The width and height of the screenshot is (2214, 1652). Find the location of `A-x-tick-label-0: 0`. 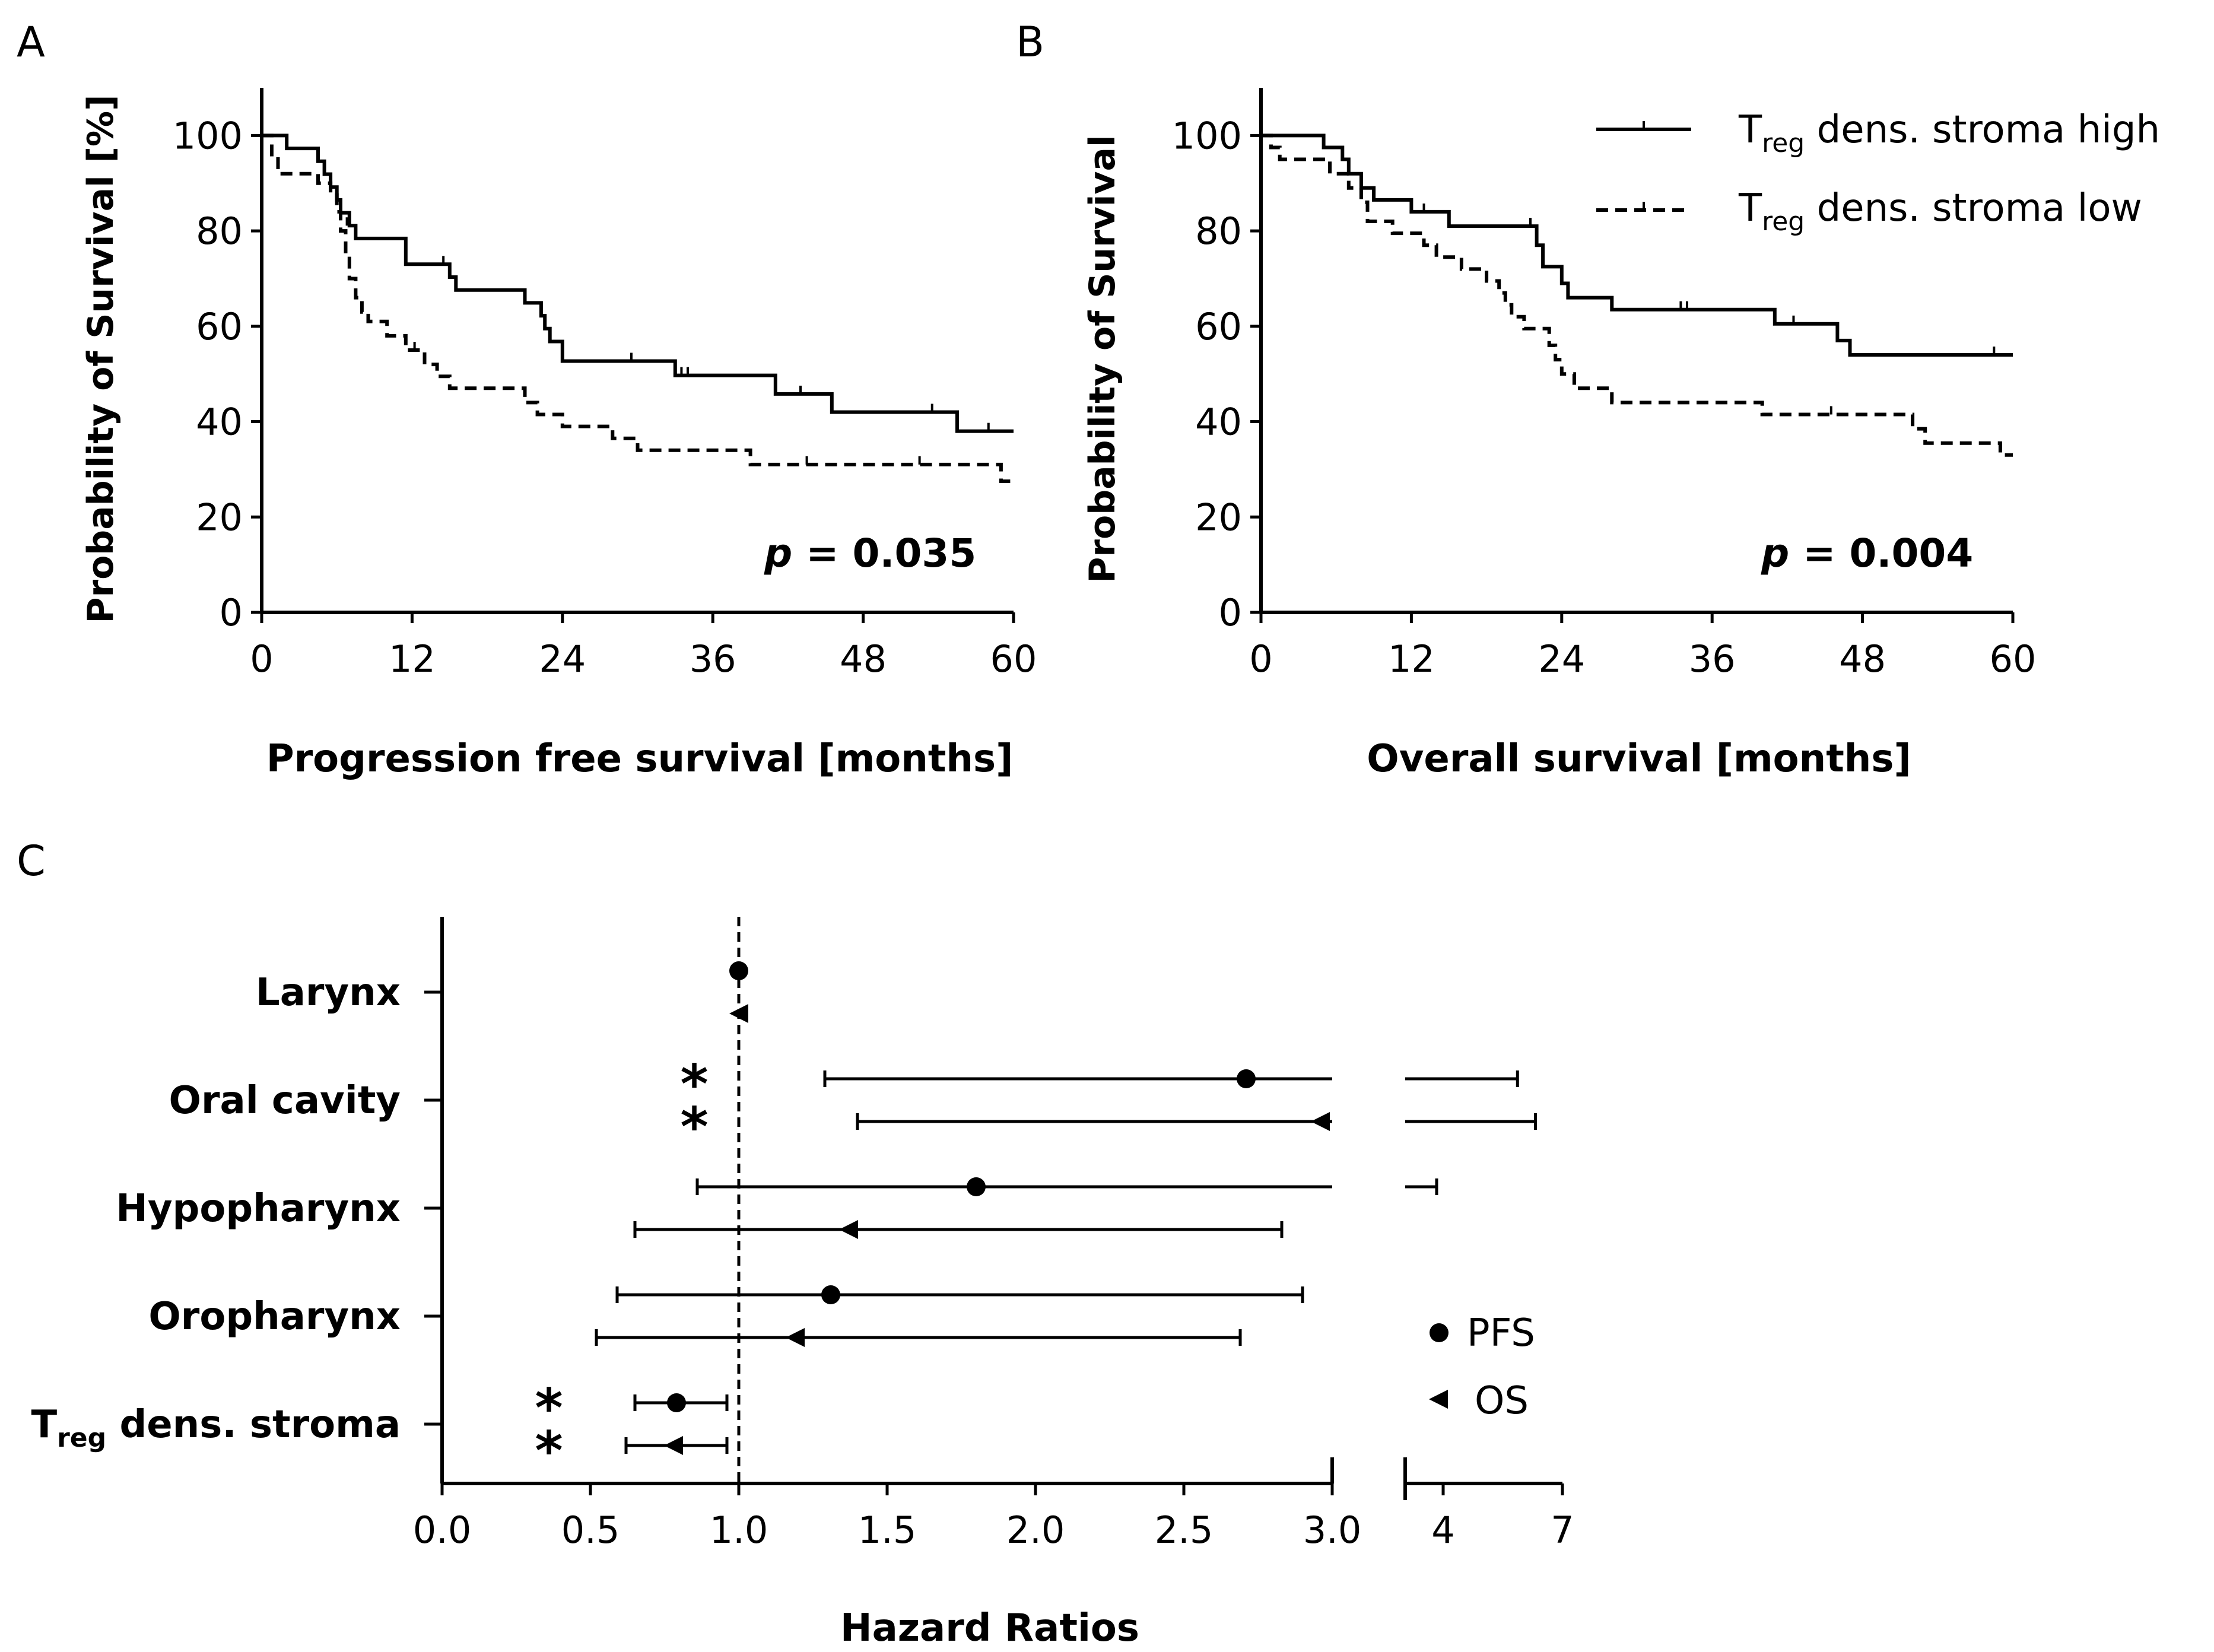

A-x-tick-label-0: 0 is located at coordinates (261, 659).